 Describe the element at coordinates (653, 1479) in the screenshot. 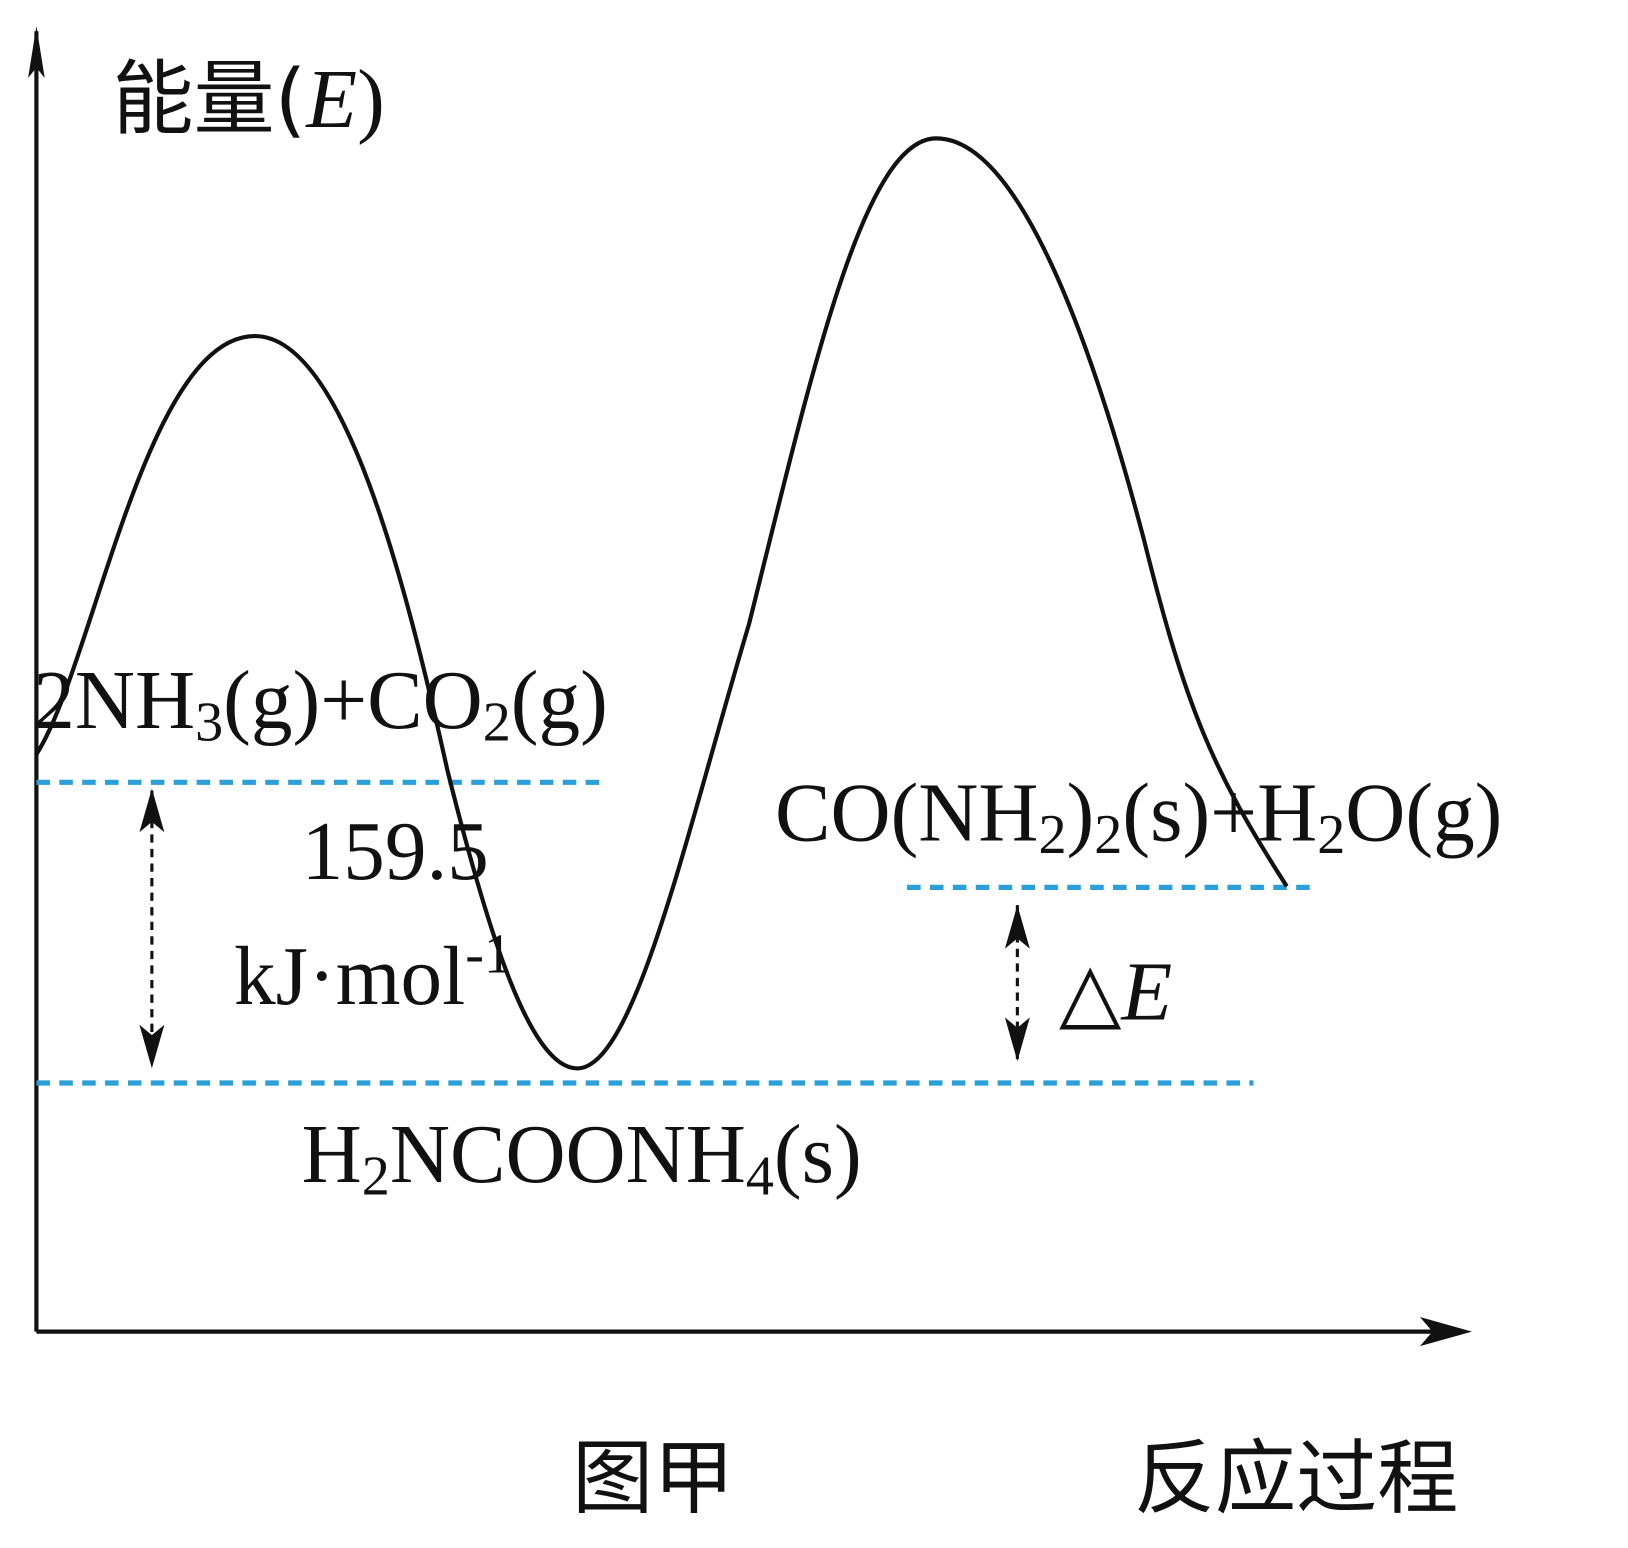

I see `caption: 图甲` at that location.